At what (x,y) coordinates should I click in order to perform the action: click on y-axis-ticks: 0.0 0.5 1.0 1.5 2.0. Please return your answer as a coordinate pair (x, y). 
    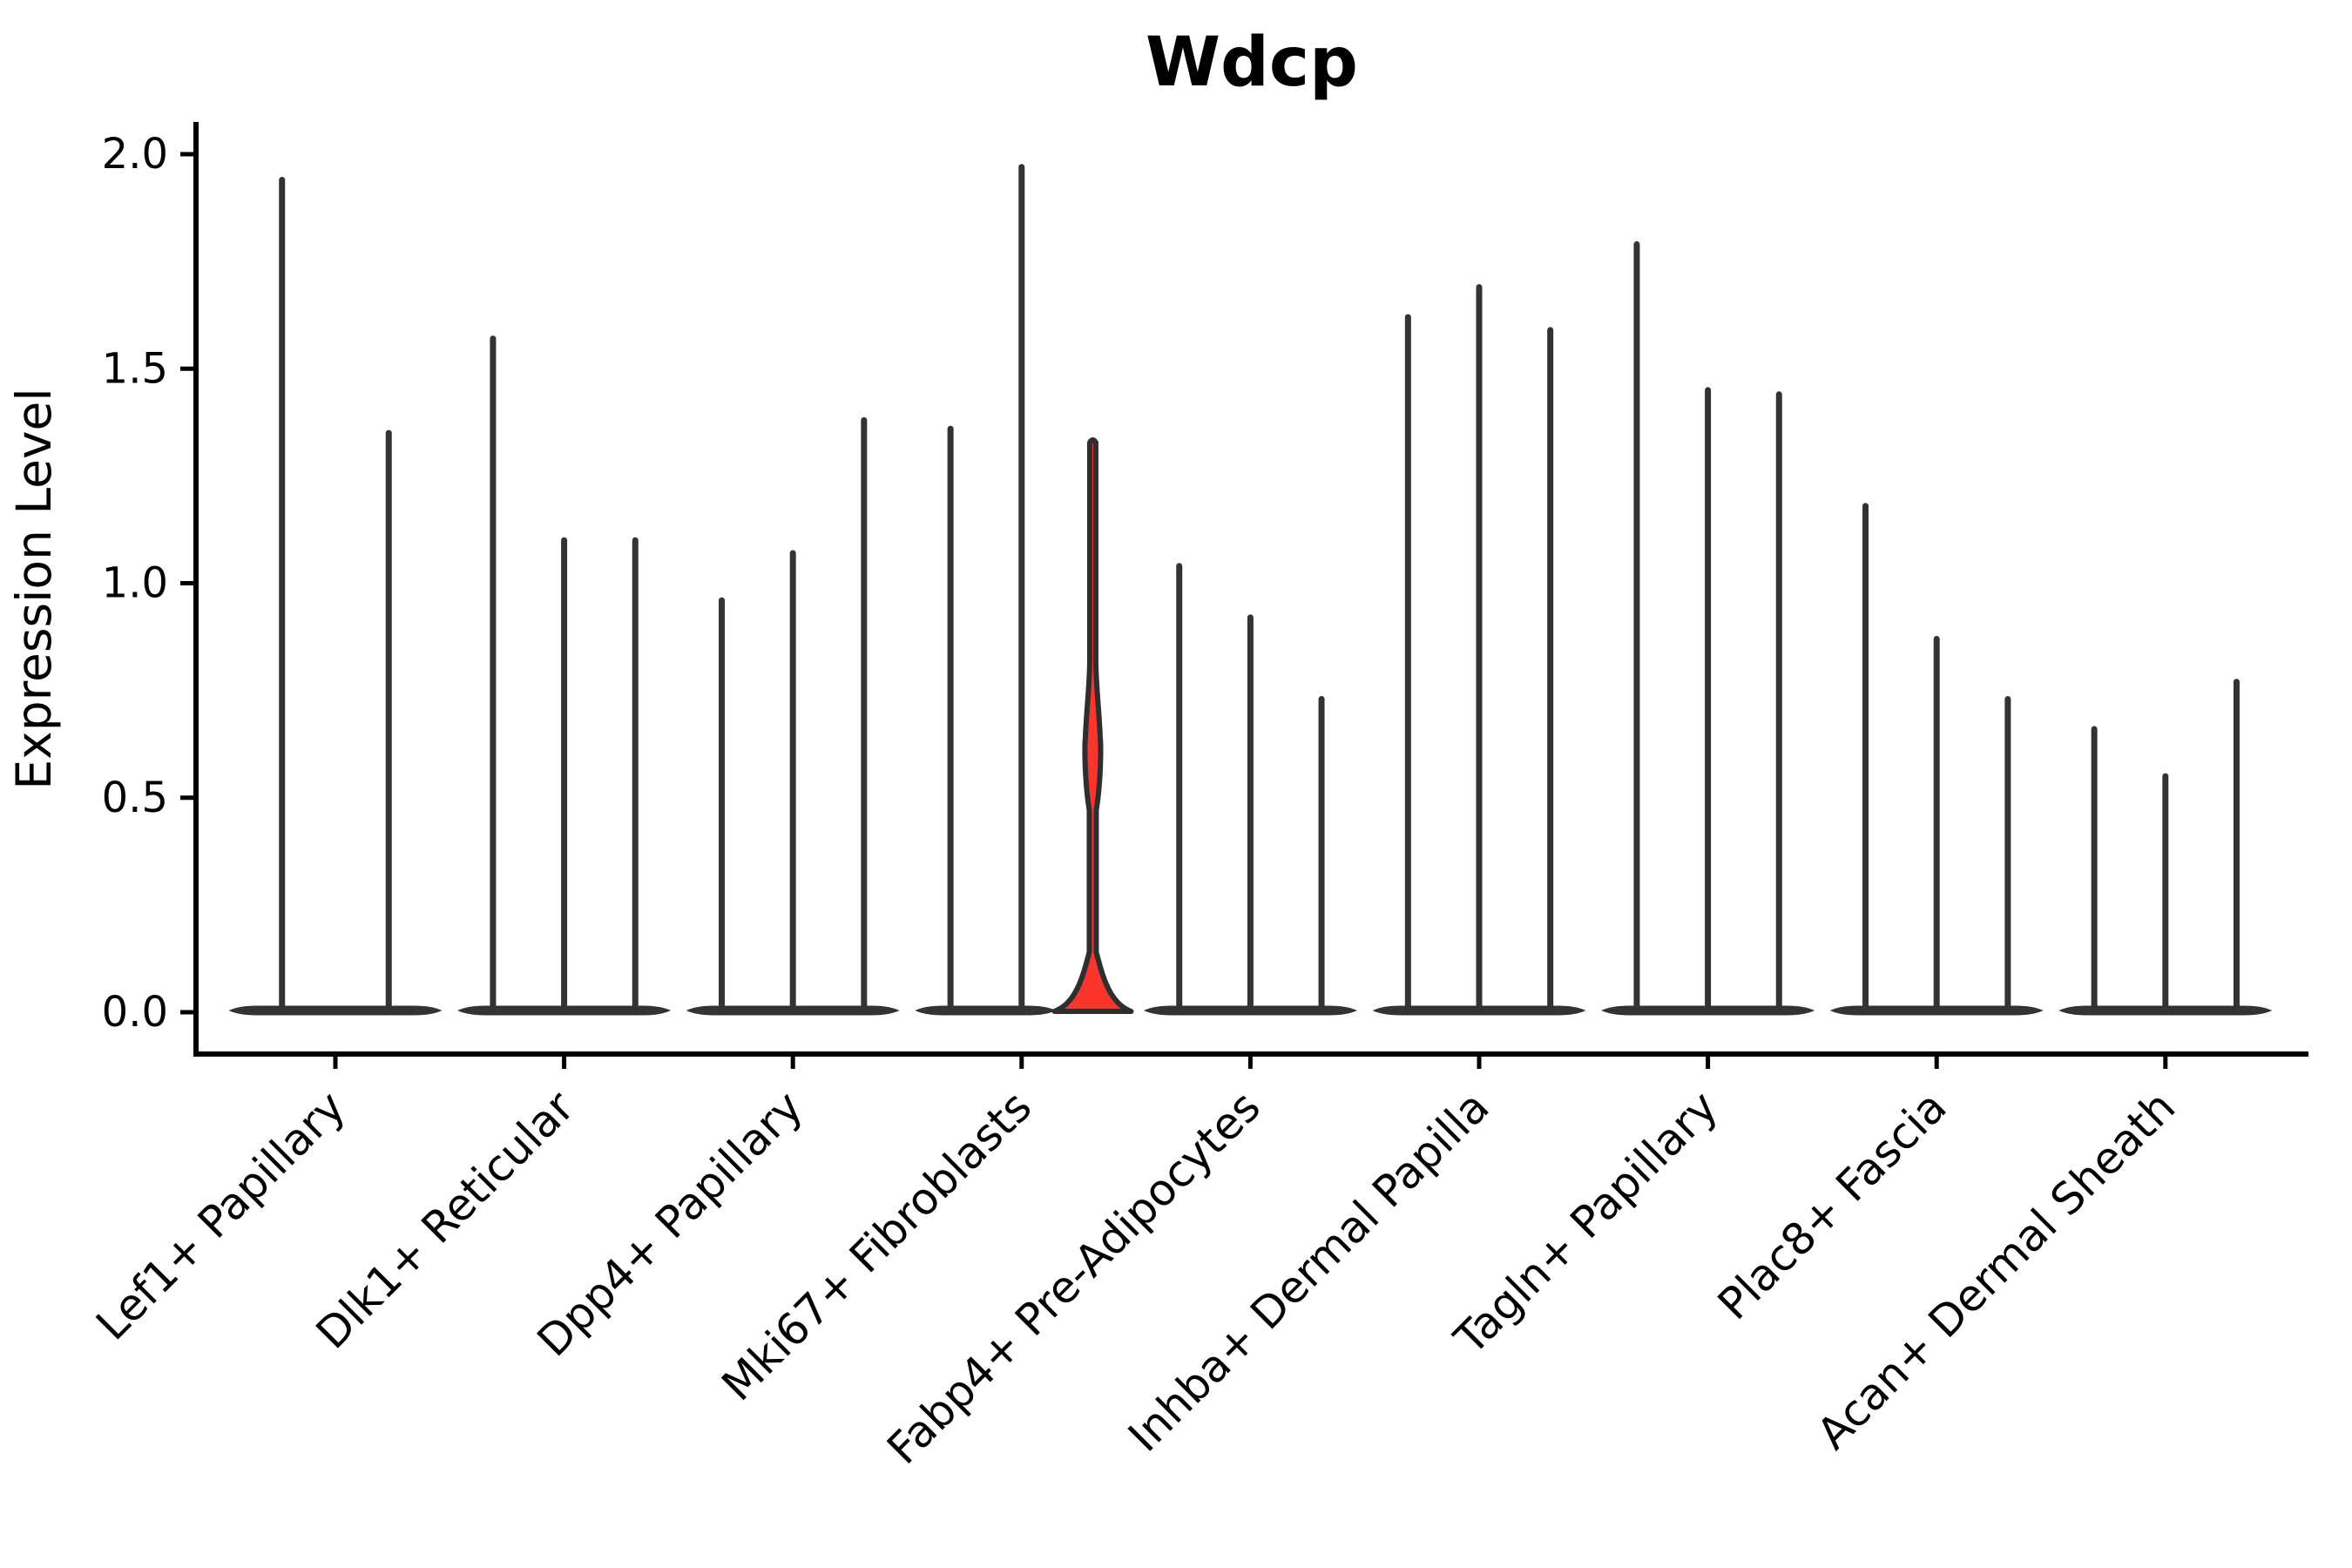
    Looking at the image, I should click on (149, 583).